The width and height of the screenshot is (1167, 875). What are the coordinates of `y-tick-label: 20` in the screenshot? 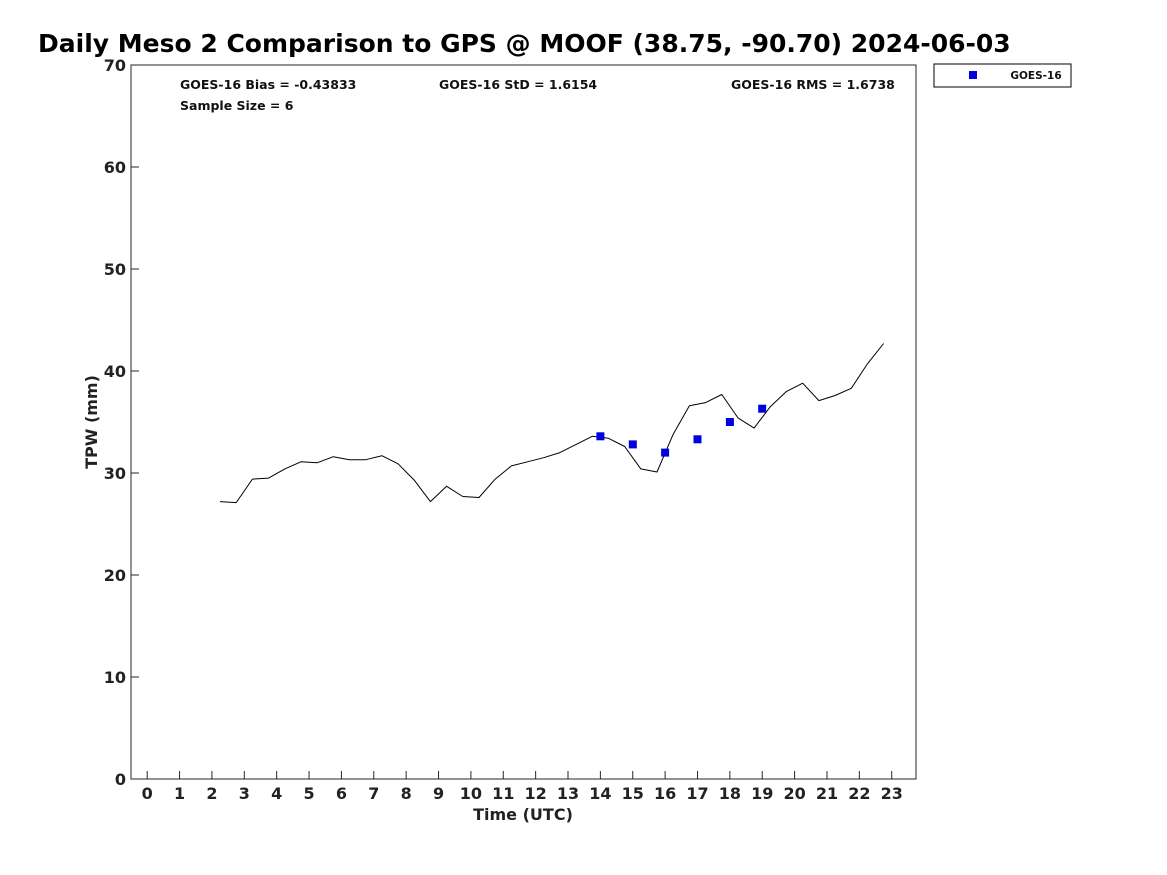 It's located at (115, 575).